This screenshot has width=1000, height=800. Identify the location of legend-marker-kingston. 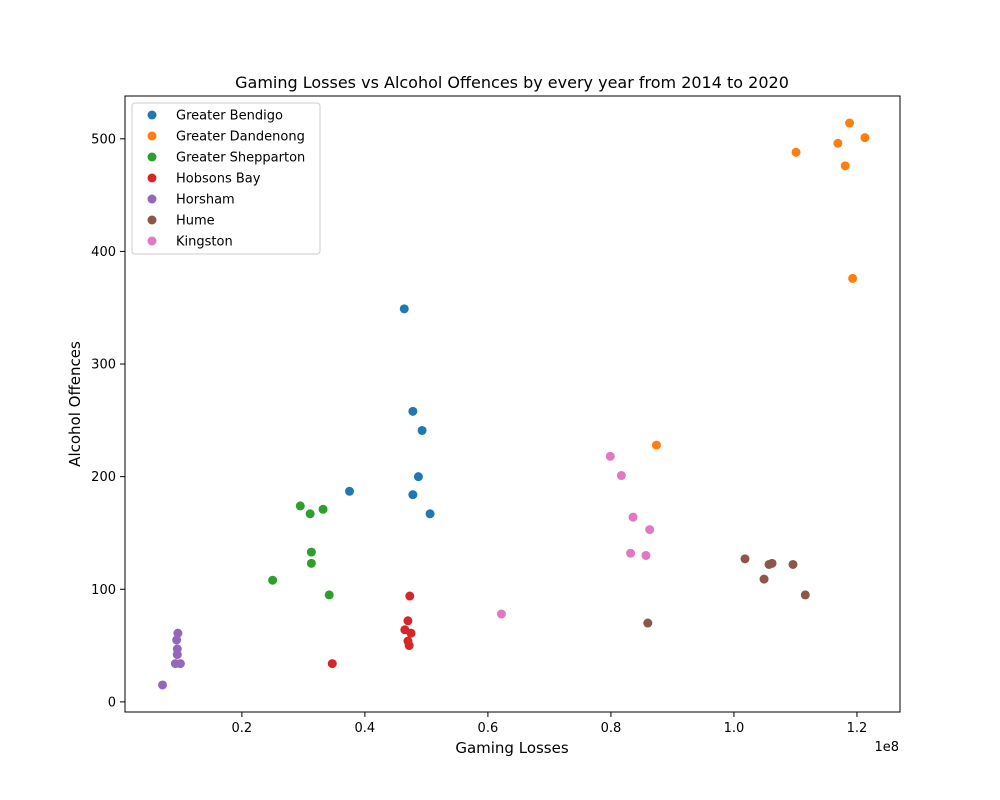
(152, 241).